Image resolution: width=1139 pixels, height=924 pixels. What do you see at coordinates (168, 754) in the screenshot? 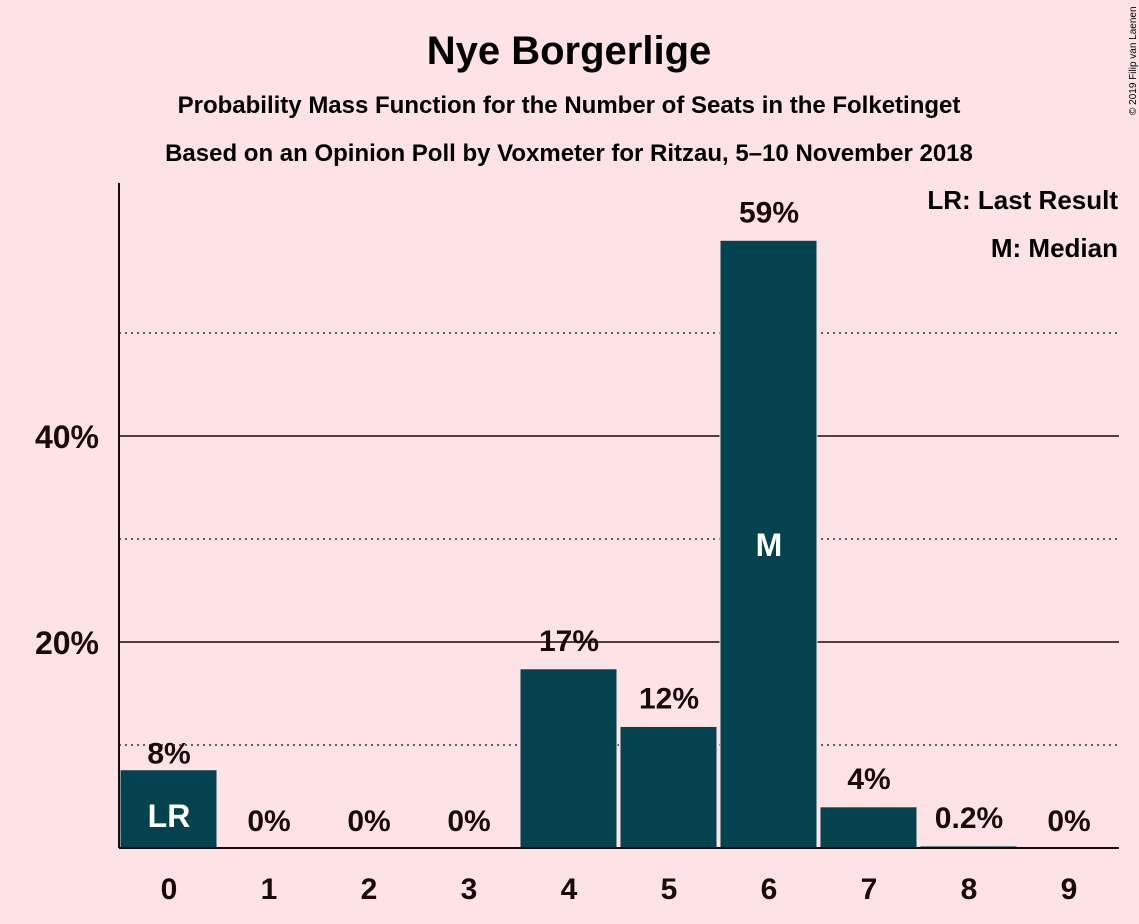
I see `data-label-seats-0: 8%` at bounding box center [168, 754].